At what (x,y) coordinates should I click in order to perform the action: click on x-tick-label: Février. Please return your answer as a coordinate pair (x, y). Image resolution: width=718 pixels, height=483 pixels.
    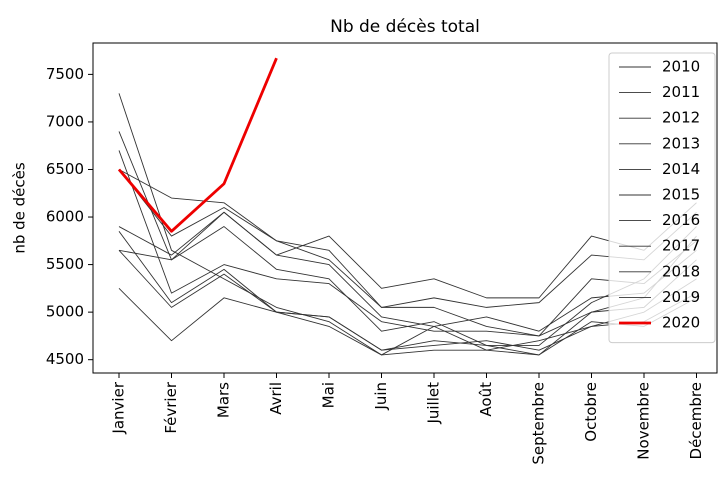
    Looking at the image, I should click on (171, 407).